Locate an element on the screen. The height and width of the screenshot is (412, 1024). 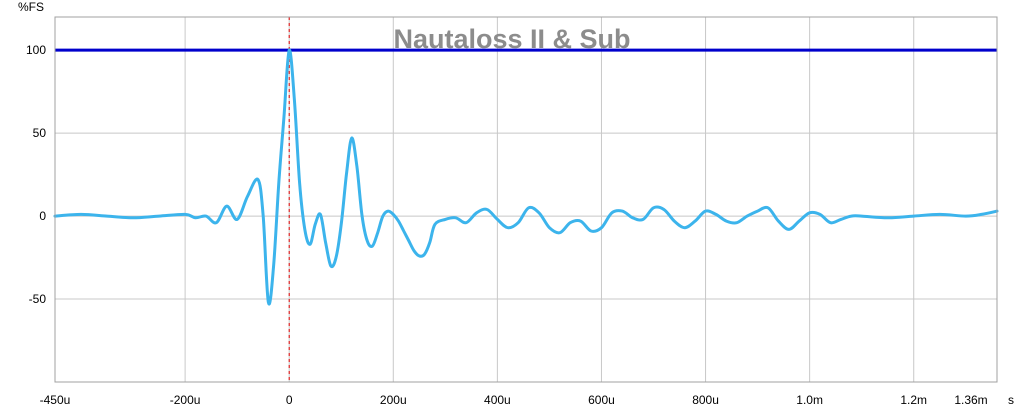
y-axis-label: %FS is located at coordinates (31, 7).